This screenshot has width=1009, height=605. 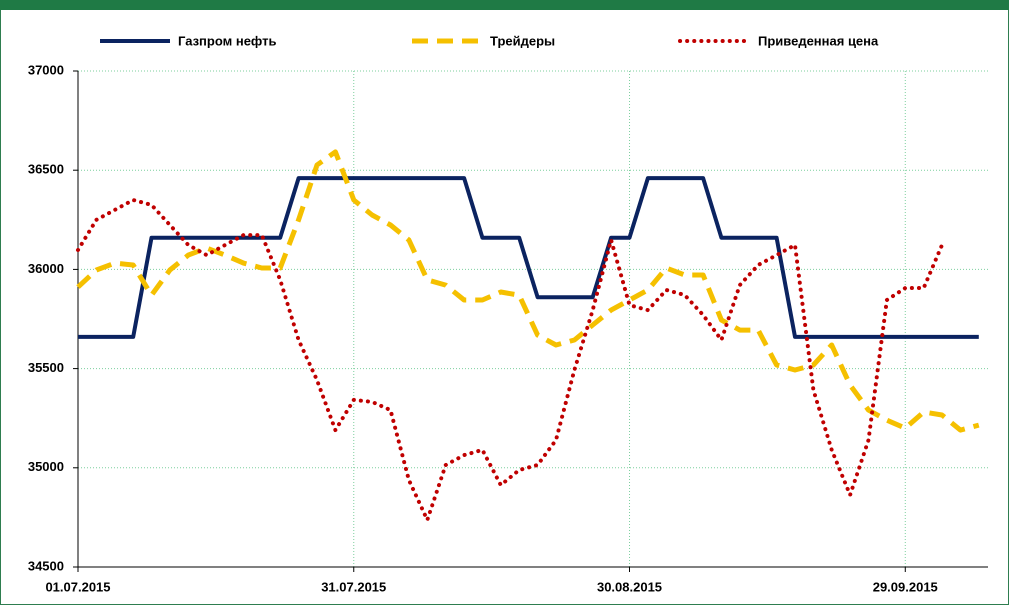 I want to click on x-tick-label: 30.08.2015, so click(x=629, y=586).